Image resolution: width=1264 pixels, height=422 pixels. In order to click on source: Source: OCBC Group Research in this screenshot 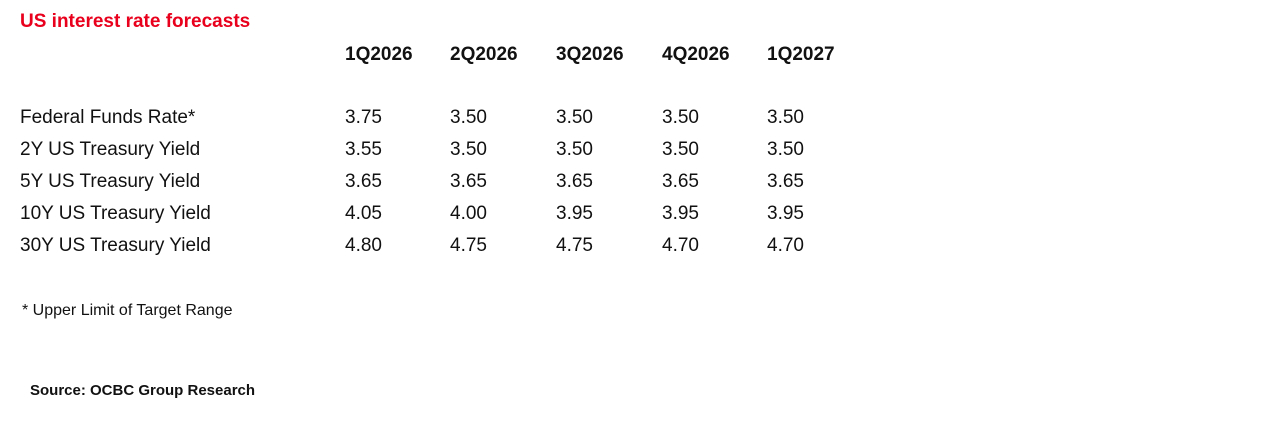, I will do `click(143, 390)`.